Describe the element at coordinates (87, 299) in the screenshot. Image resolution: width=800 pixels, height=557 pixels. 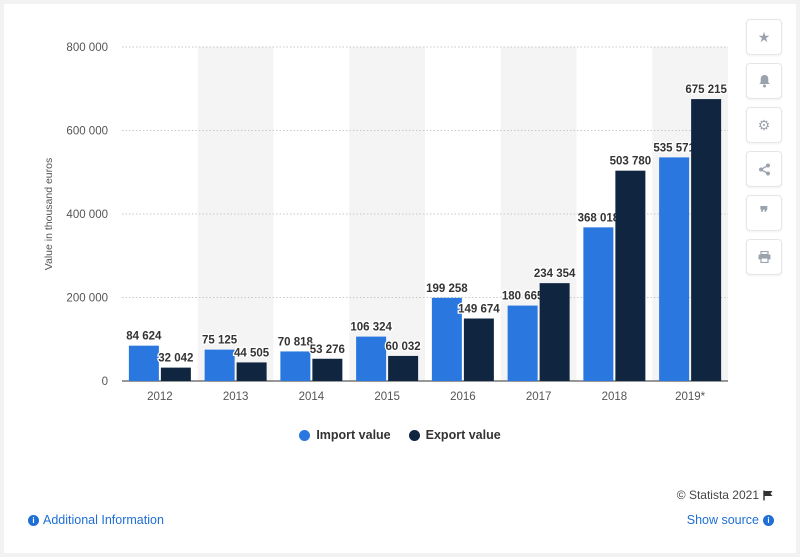
I see `y-tick-label: 200 000` at that location.